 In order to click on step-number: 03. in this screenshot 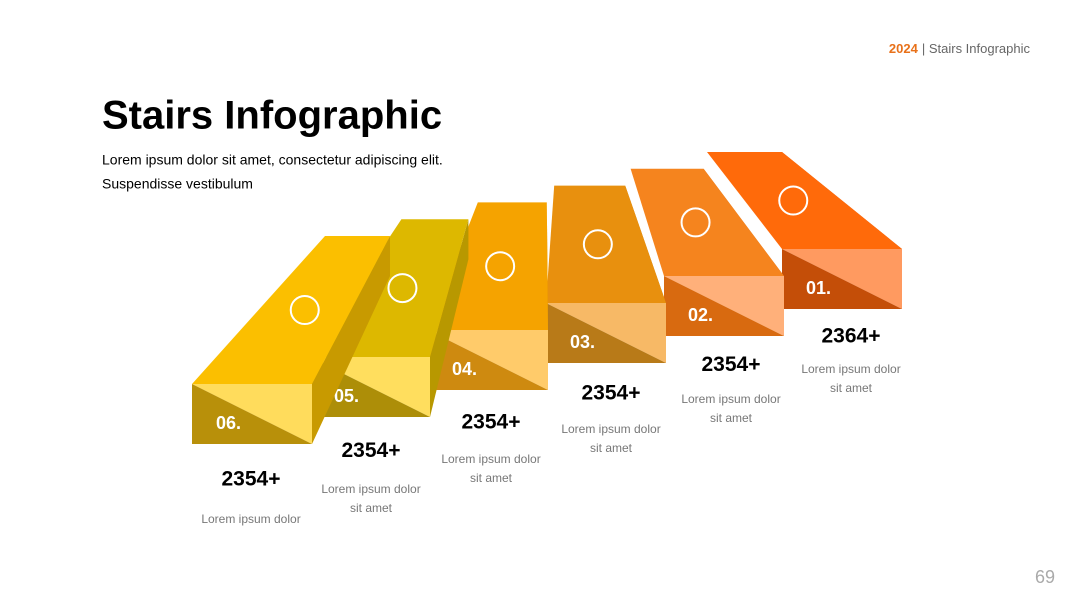, I will do `click(582, 342)`.